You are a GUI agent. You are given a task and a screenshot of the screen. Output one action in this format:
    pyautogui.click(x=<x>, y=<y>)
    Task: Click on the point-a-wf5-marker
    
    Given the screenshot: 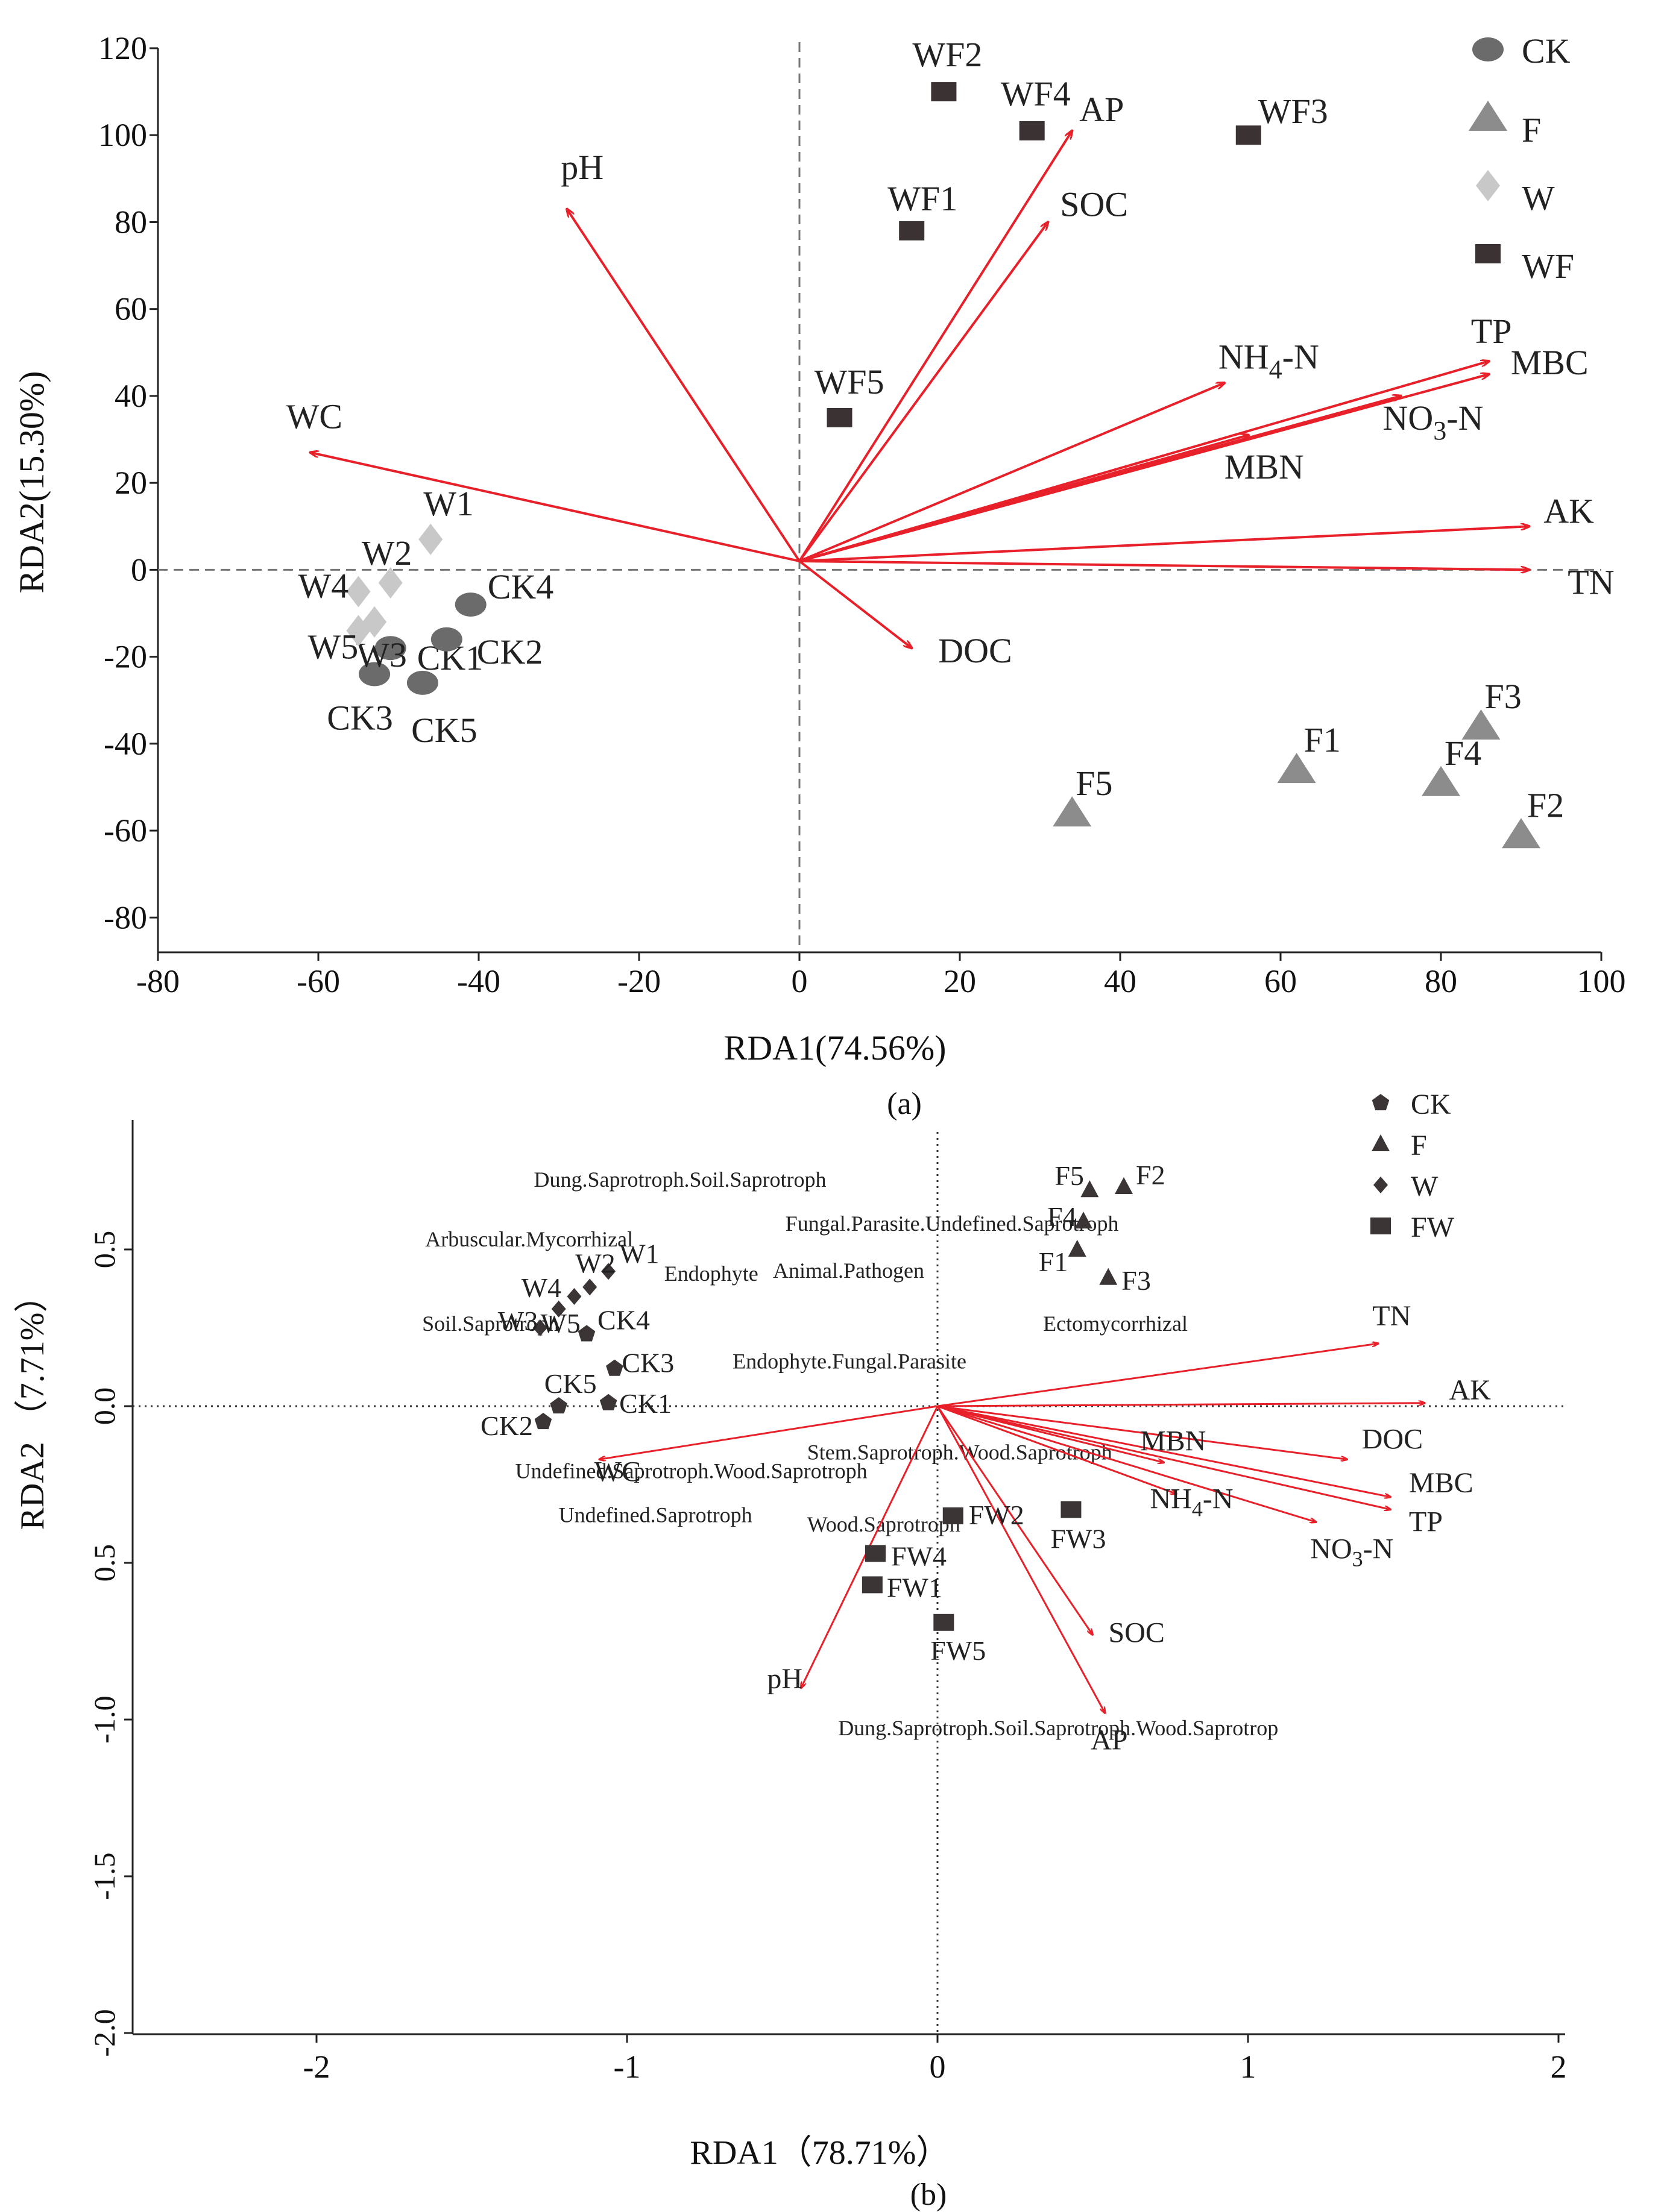 What is the action you would take?
    pyautogui.click(x=840, y=417)
    